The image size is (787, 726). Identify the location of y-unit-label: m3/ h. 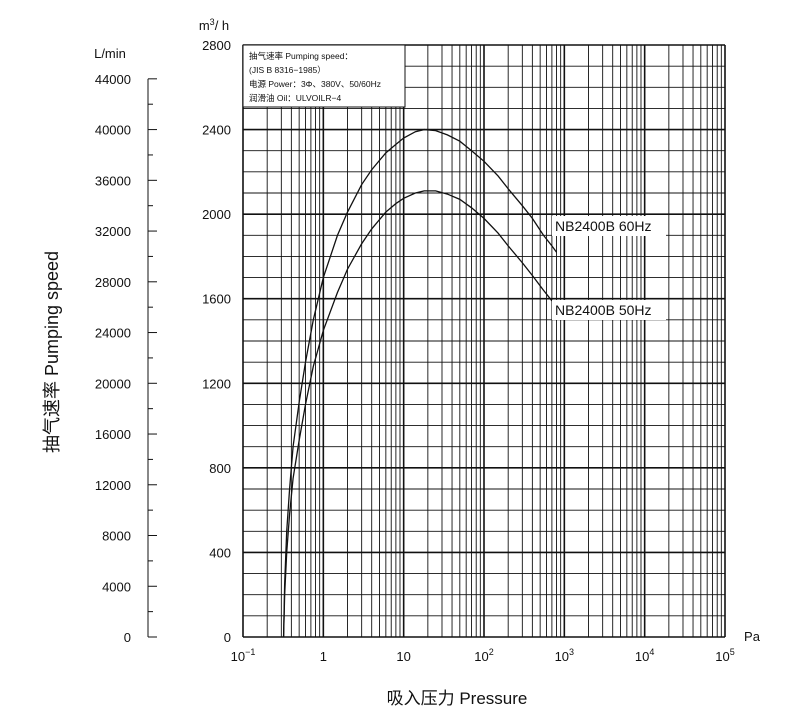
(214, 25).